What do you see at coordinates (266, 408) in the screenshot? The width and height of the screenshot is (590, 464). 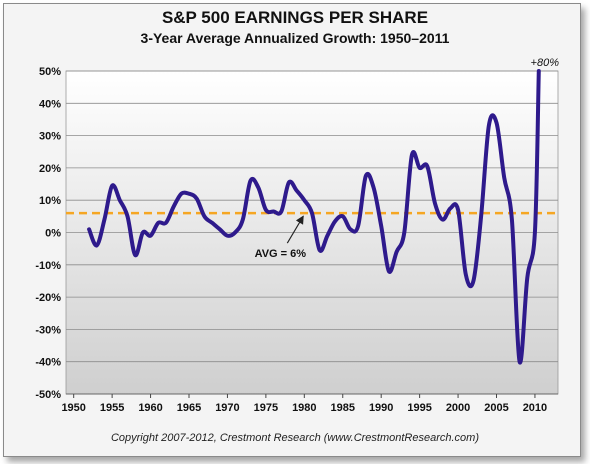 I see `x-tick-label: 1975` at bounding box center [266, 408].